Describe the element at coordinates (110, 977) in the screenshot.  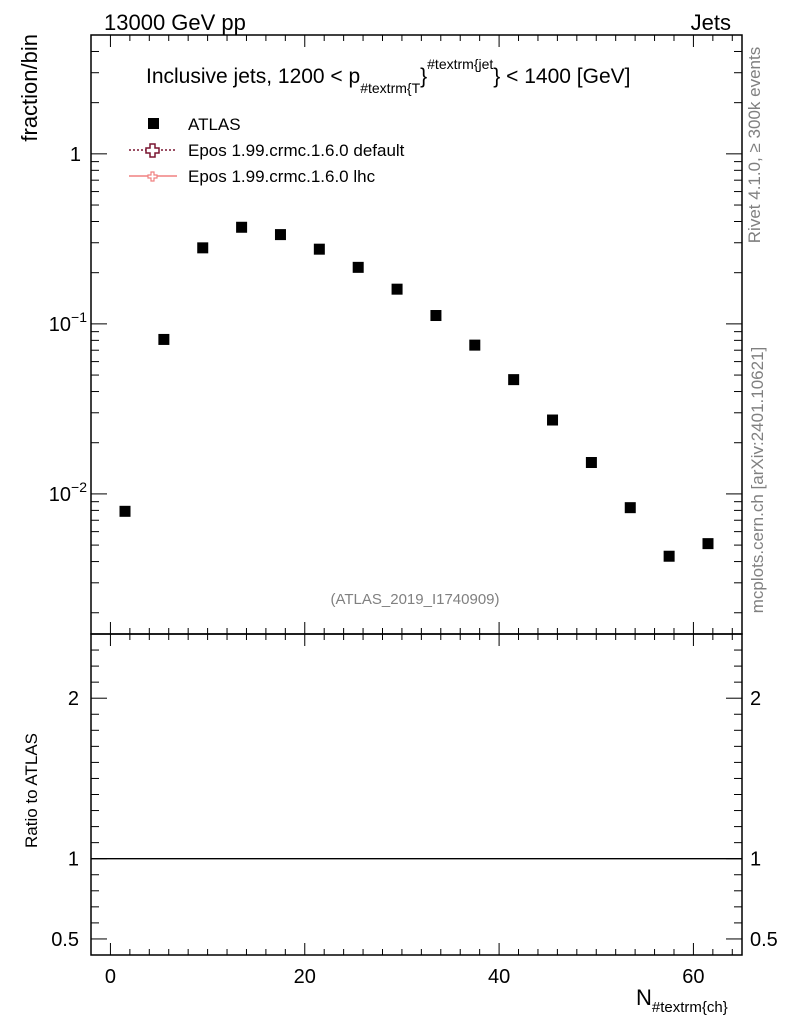
I see `x-tick-label: 0` at that location.